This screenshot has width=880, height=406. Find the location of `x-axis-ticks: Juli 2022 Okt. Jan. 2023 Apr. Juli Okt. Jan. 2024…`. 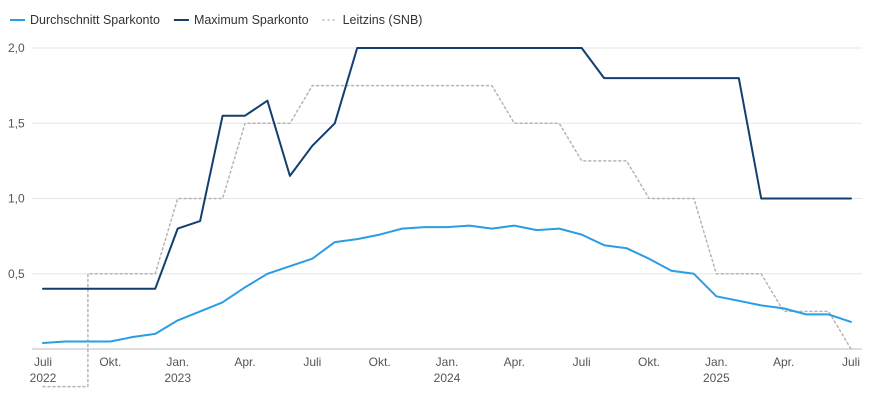

x-axis-ticks: Juli 2022 Okt. Jan. 2023 Apr. Juli Okt. Jan. 2024… is located at coordinates (445, 370).